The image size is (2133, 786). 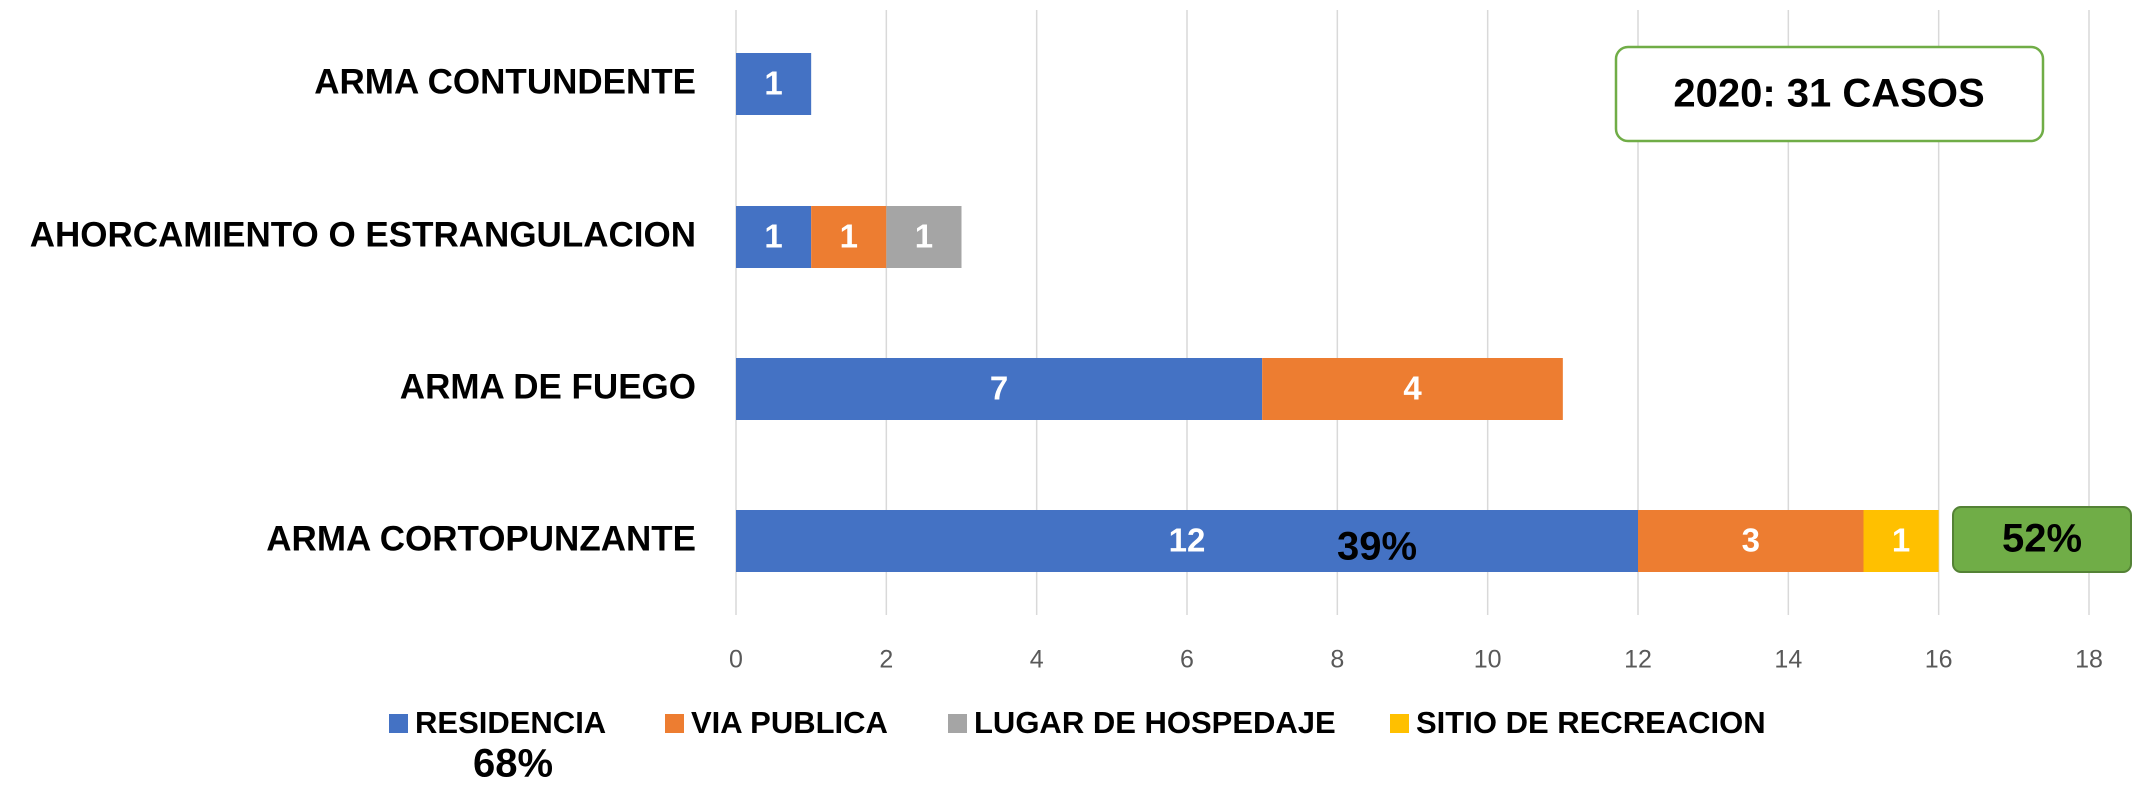 What do you see at coordinates (886, 660) in the screenshot?
I see `x-tick-label: 2` at bounding box center [886, 660].